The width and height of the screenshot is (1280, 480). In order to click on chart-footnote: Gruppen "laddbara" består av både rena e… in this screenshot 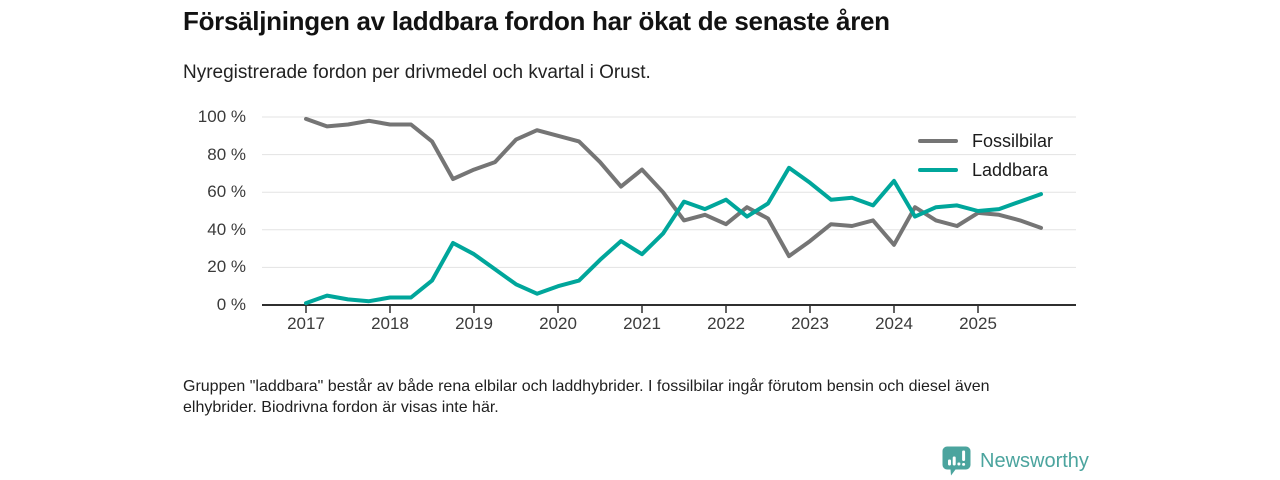, I will do `click(586, 397)`.